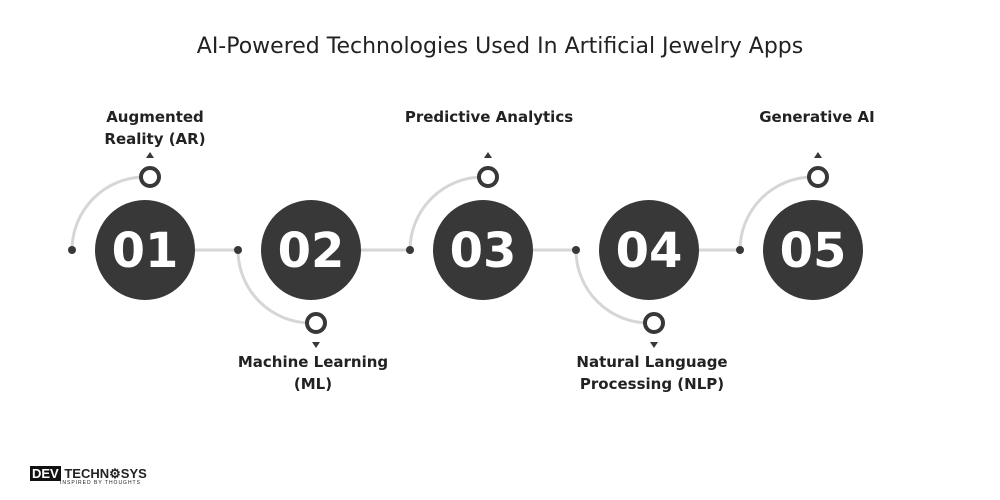  I want to click on step-label-01: Augmented Reality (AR), so click(155, 128).